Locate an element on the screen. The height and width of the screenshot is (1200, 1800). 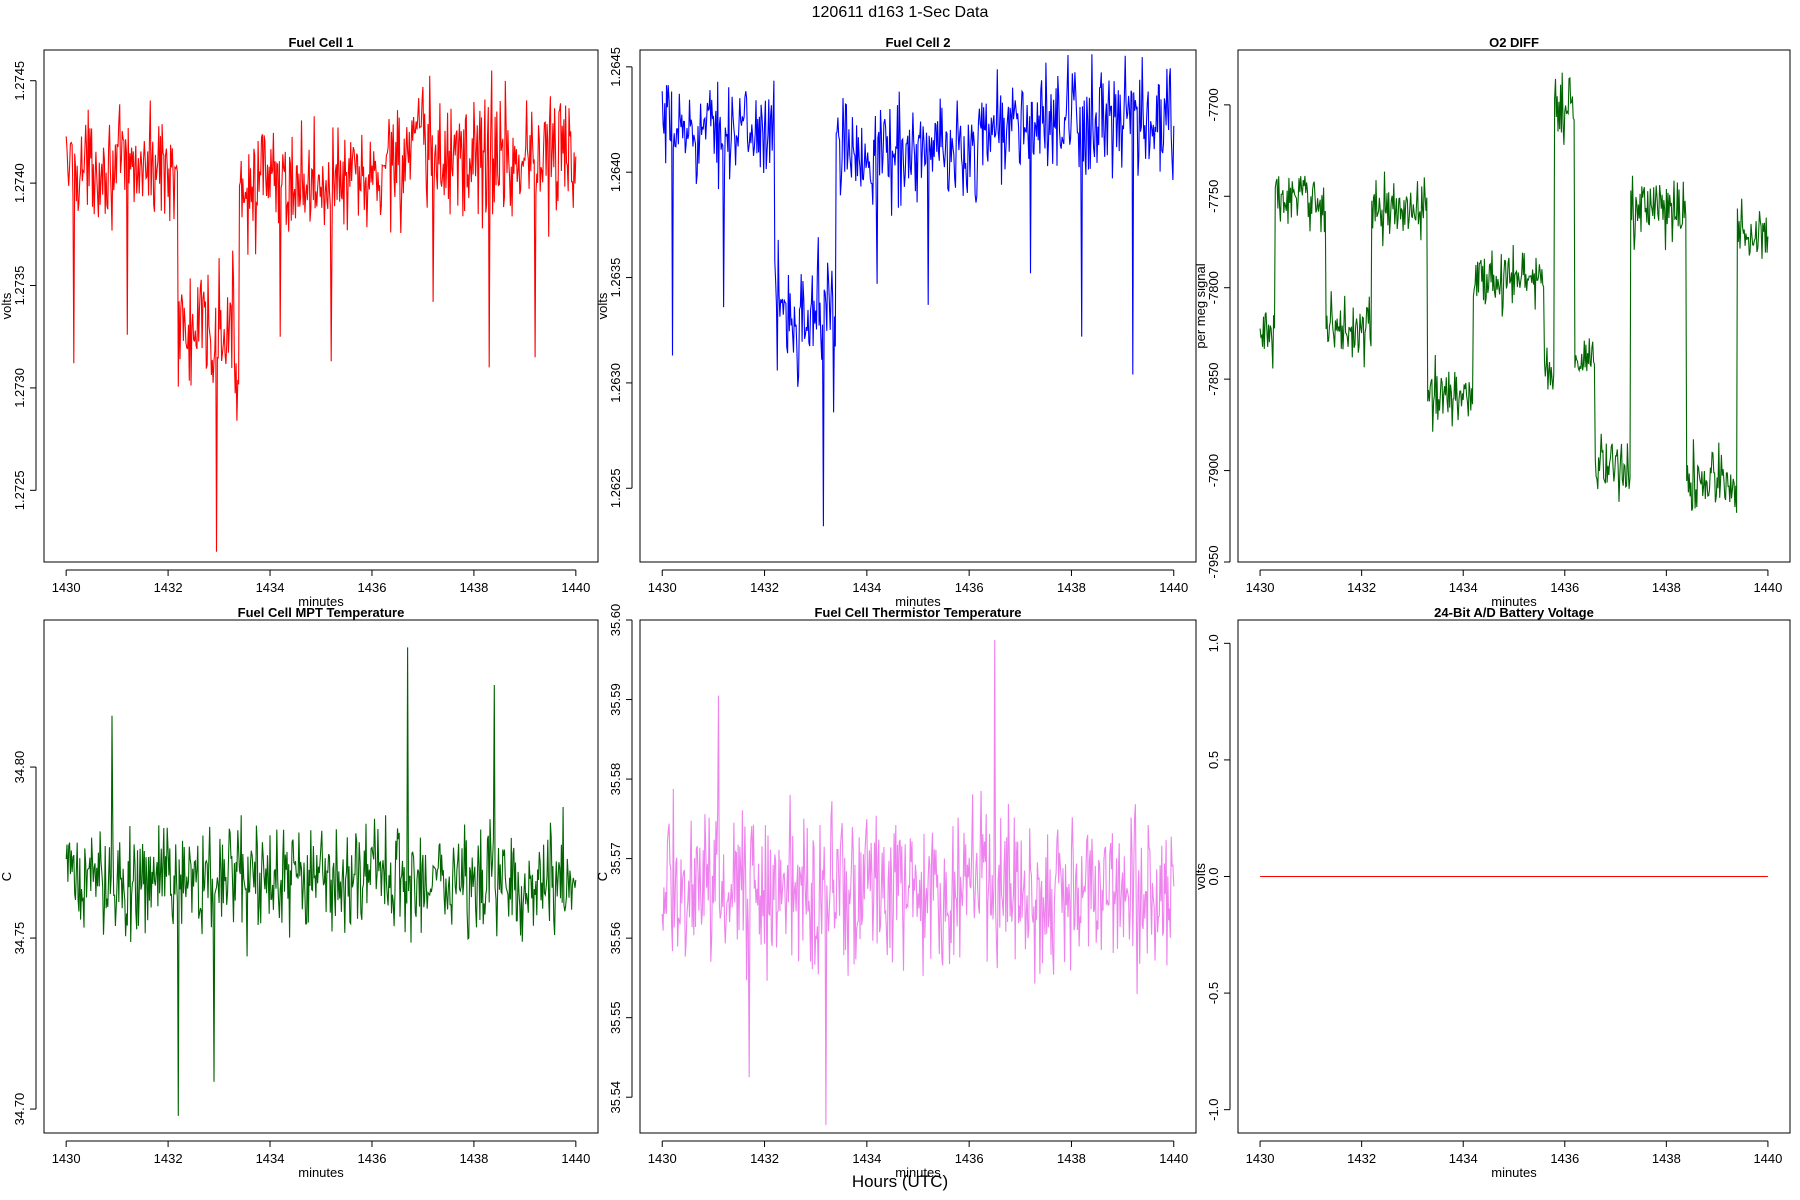
chart-title: O2 DIFF is located at coordinates (1514, 42).